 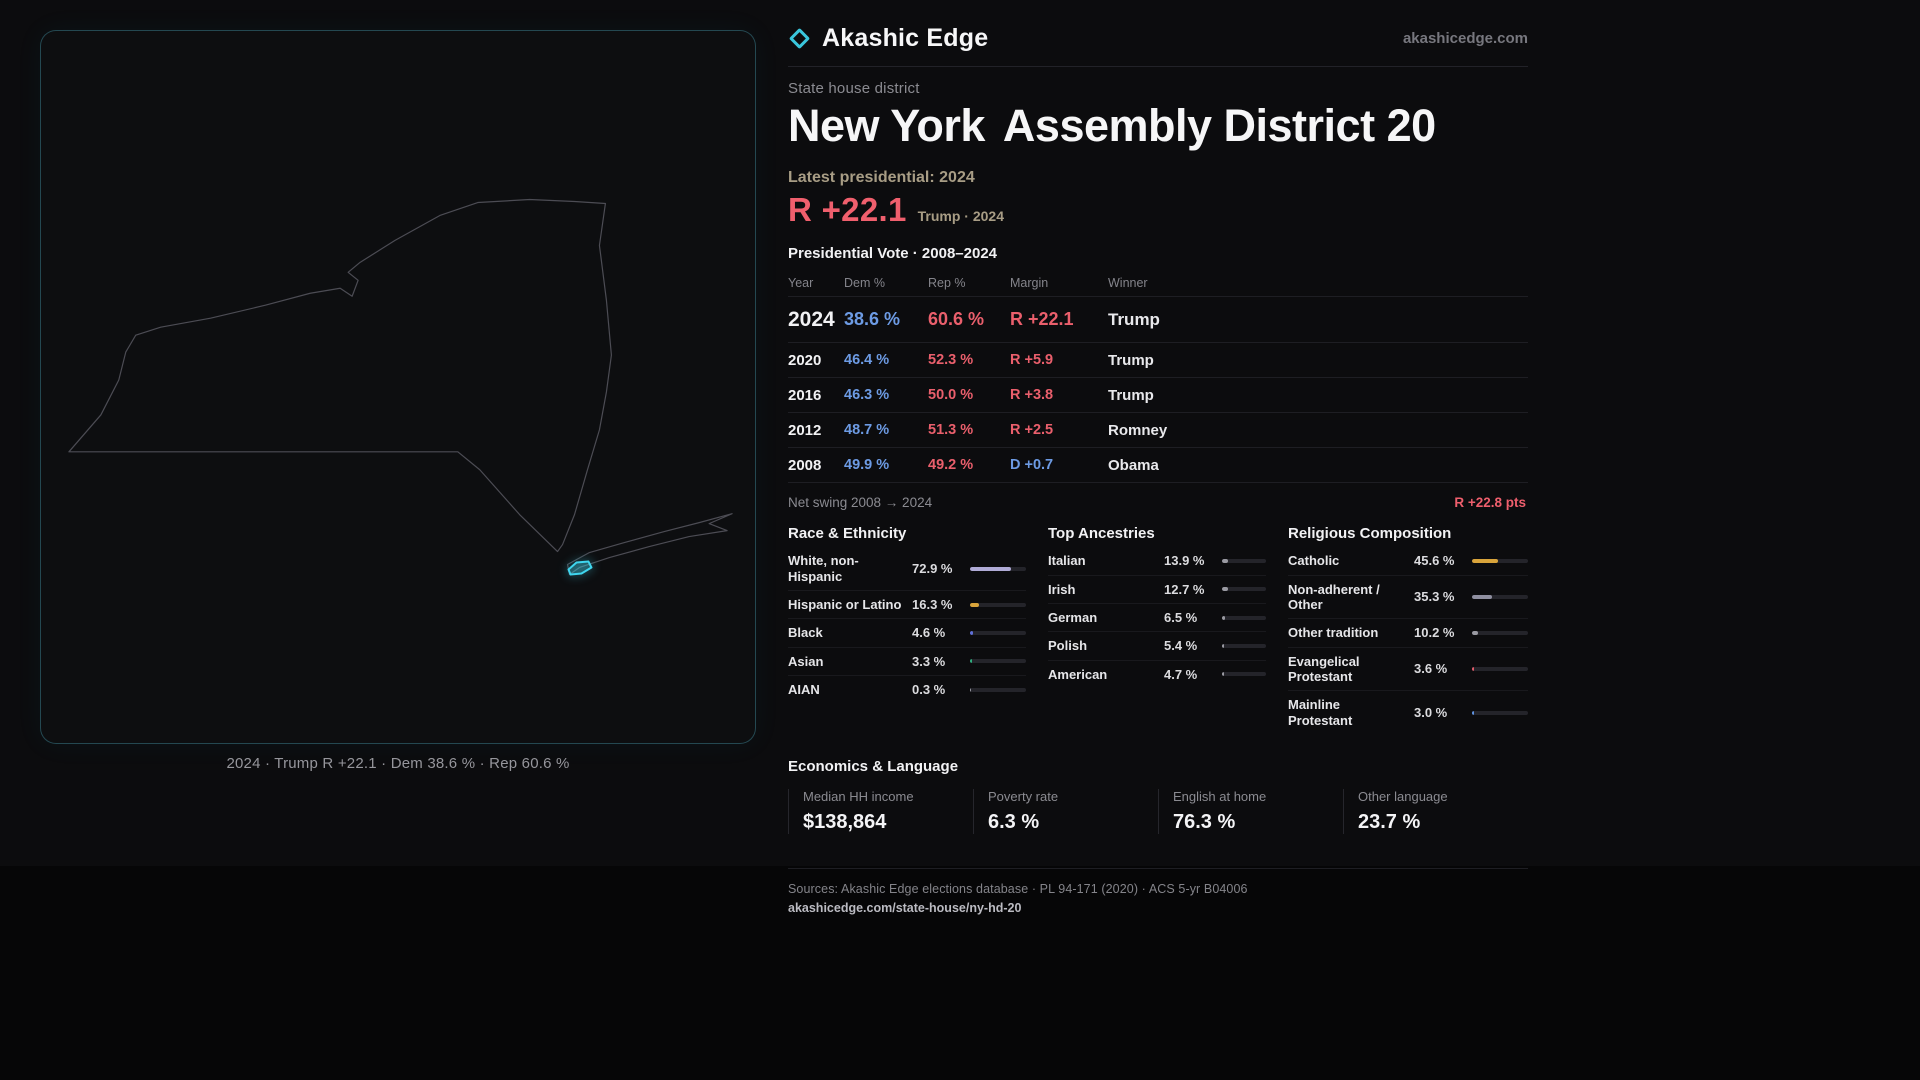 What do you see at coordinates (1158, 284) in the screenshot?
I see `table-header-row: Year Dem % Rep % Margin Winner` at bounding box center [1158, 284].